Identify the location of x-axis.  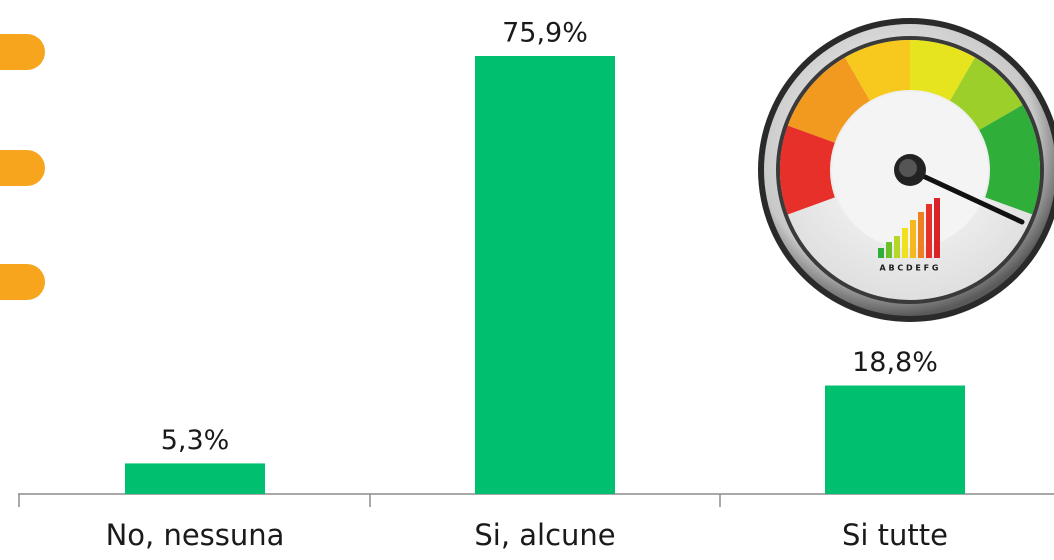
(536, 500).